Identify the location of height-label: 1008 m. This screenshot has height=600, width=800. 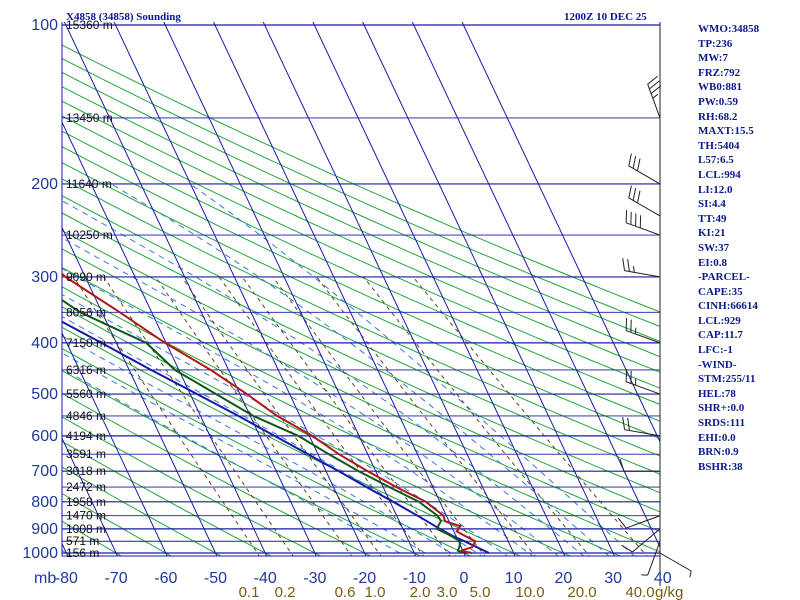
(86, 529).